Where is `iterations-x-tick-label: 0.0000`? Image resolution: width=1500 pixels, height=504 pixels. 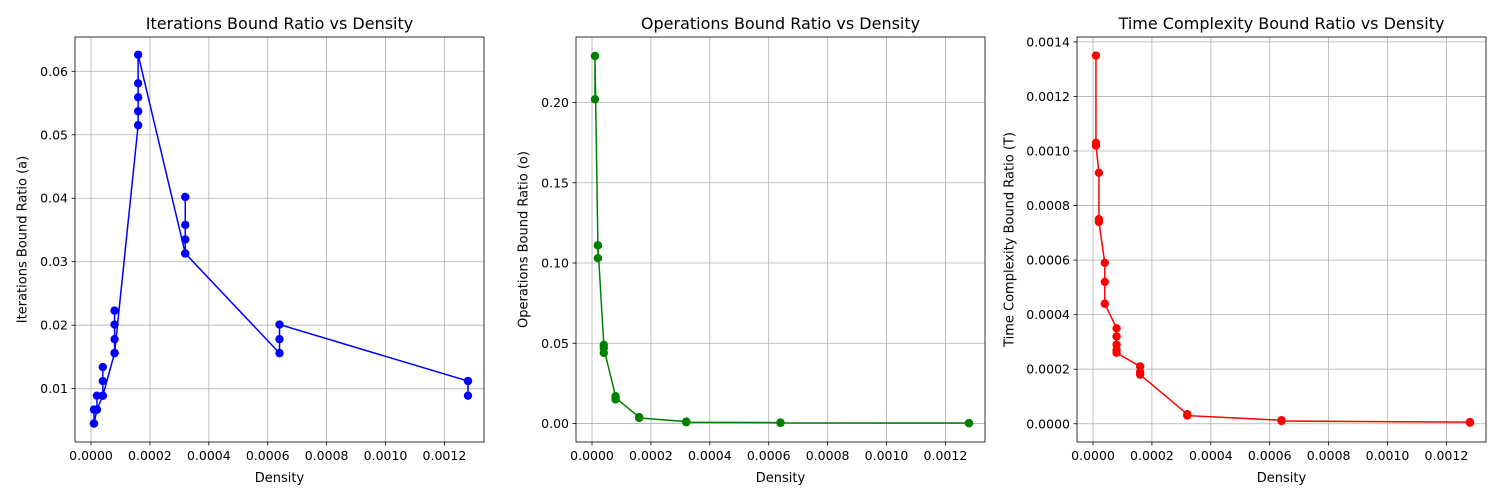
iterations-x-tick-label: 0.0000 is located at coordinates (91, 455).